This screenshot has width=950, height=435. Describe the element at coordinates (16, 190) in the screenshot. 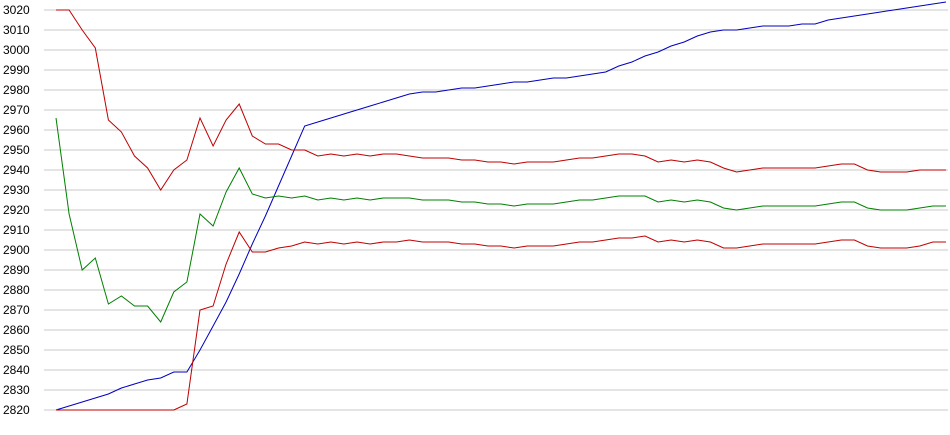

I see `y-tick-label: 2930` at that location.